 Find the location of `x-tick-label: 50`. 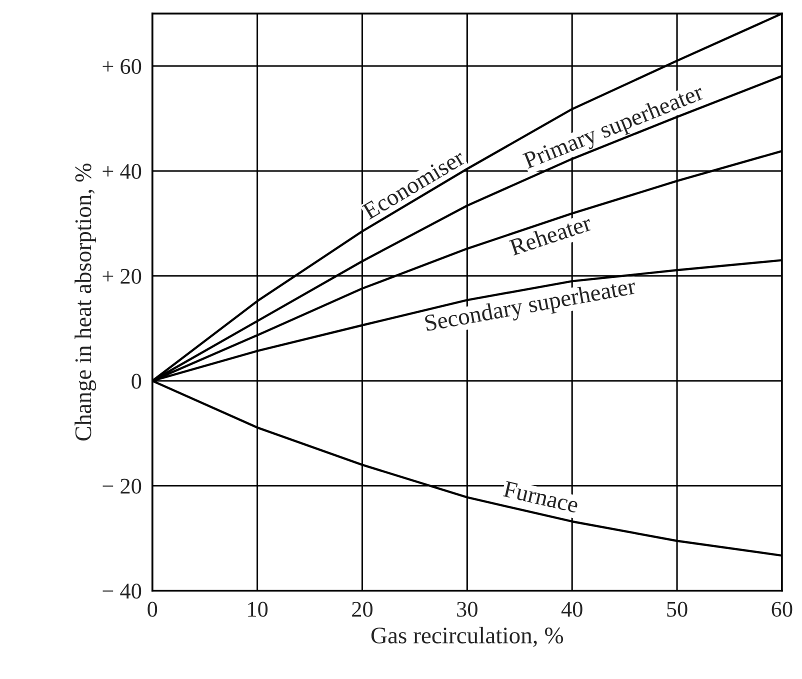

x-tick-label: 50 is located at coordinates (677, 609).